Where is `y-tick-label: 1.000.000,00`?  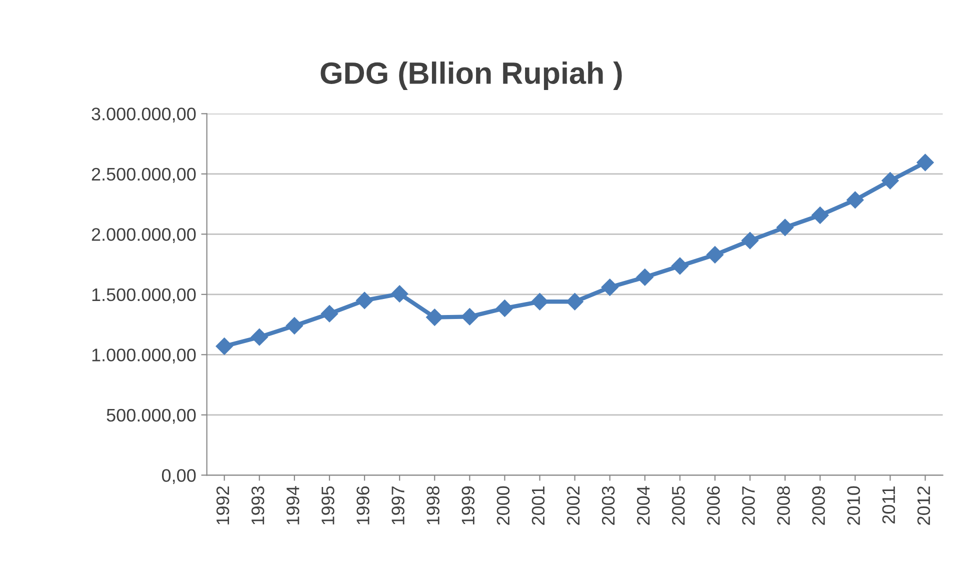
y-tick-label: 1.000.000,00 is located at coordinates (144, 356).